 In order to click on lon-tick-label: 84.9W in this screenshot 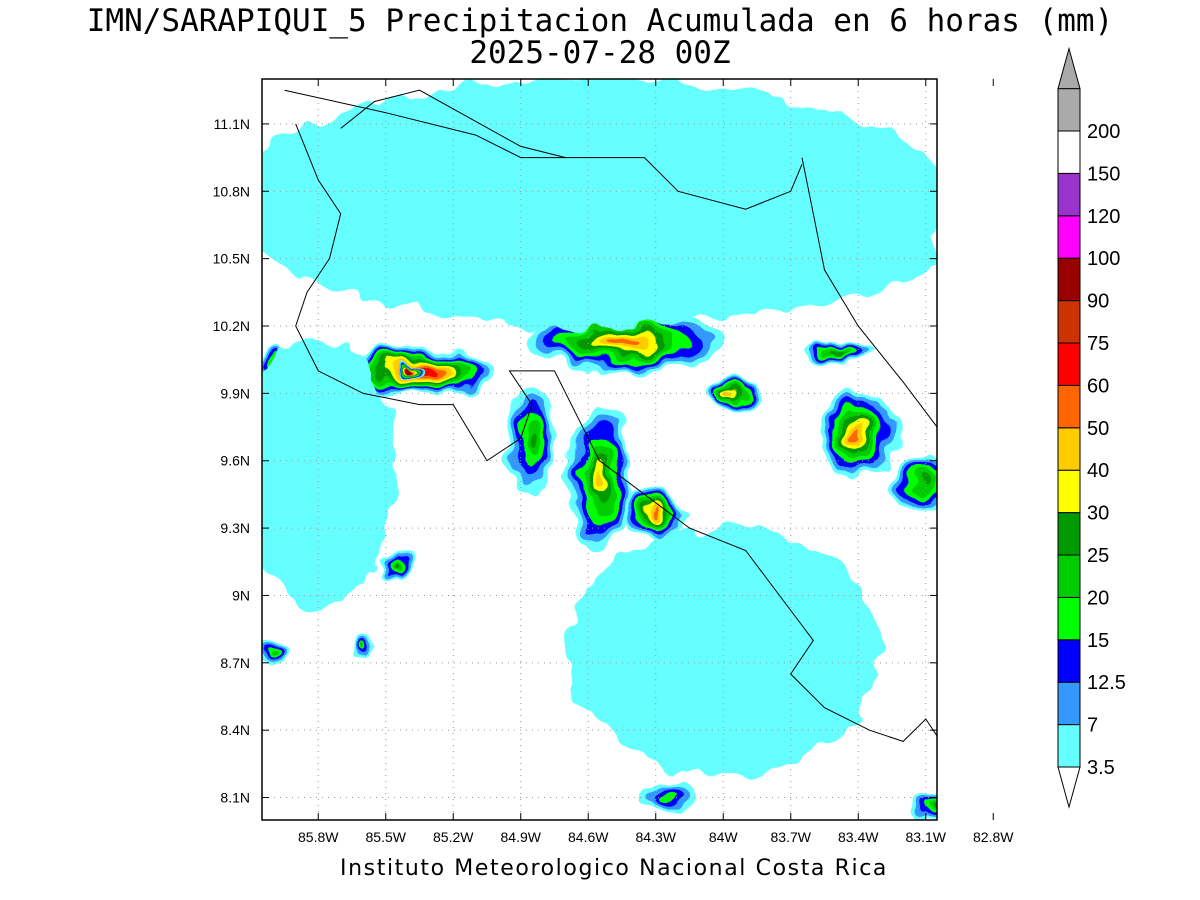, I will do `click(521, 837)`.